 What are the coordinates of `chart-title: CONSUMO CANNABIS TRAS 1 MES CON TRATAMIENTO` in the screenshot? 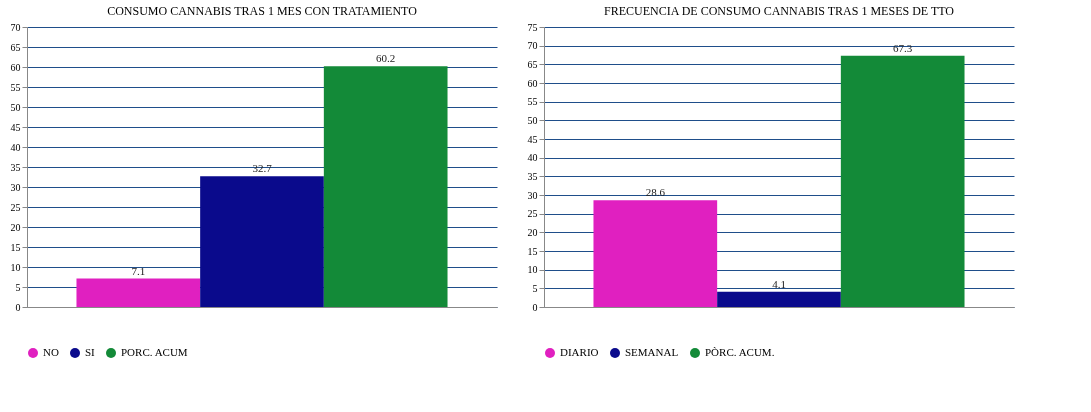 It's located at (262, 11).